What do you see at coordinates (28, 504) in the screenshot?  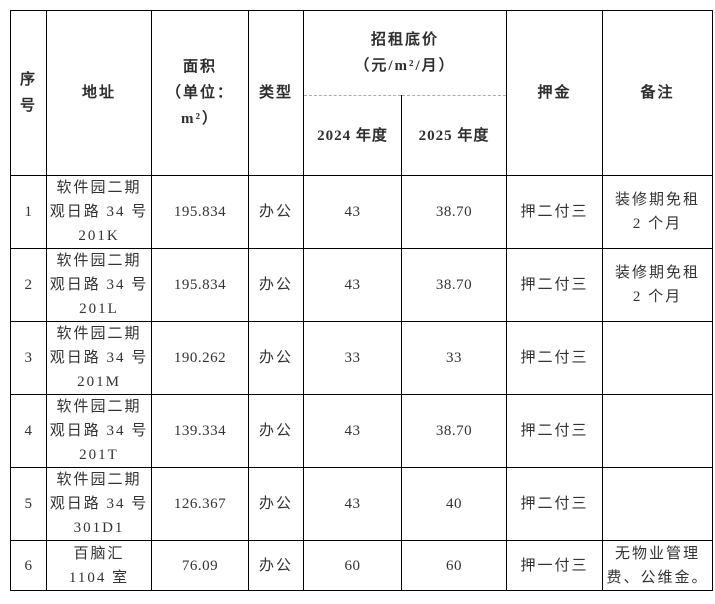 I see `serial-cell: 5` at bounding box center [28, 504].